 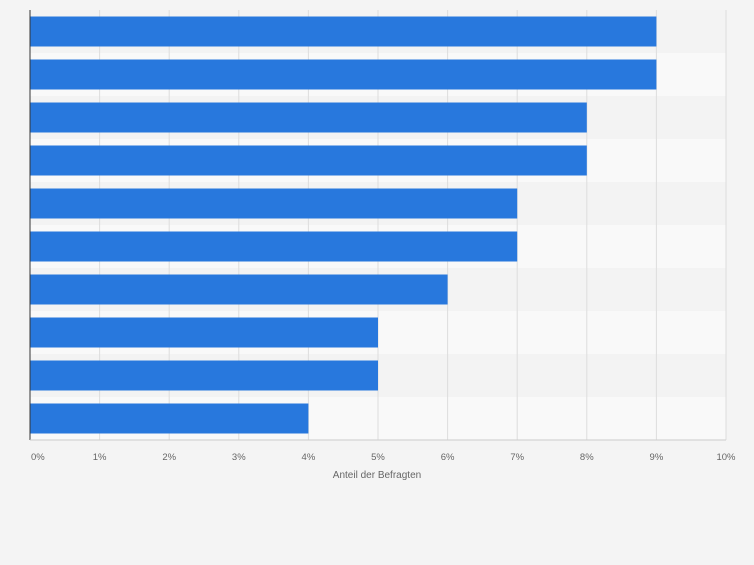 What do you see at coordinates (517, 457) in the screenshot?
I see `x-tick-label: 7%` at bounding box center [517, 457].